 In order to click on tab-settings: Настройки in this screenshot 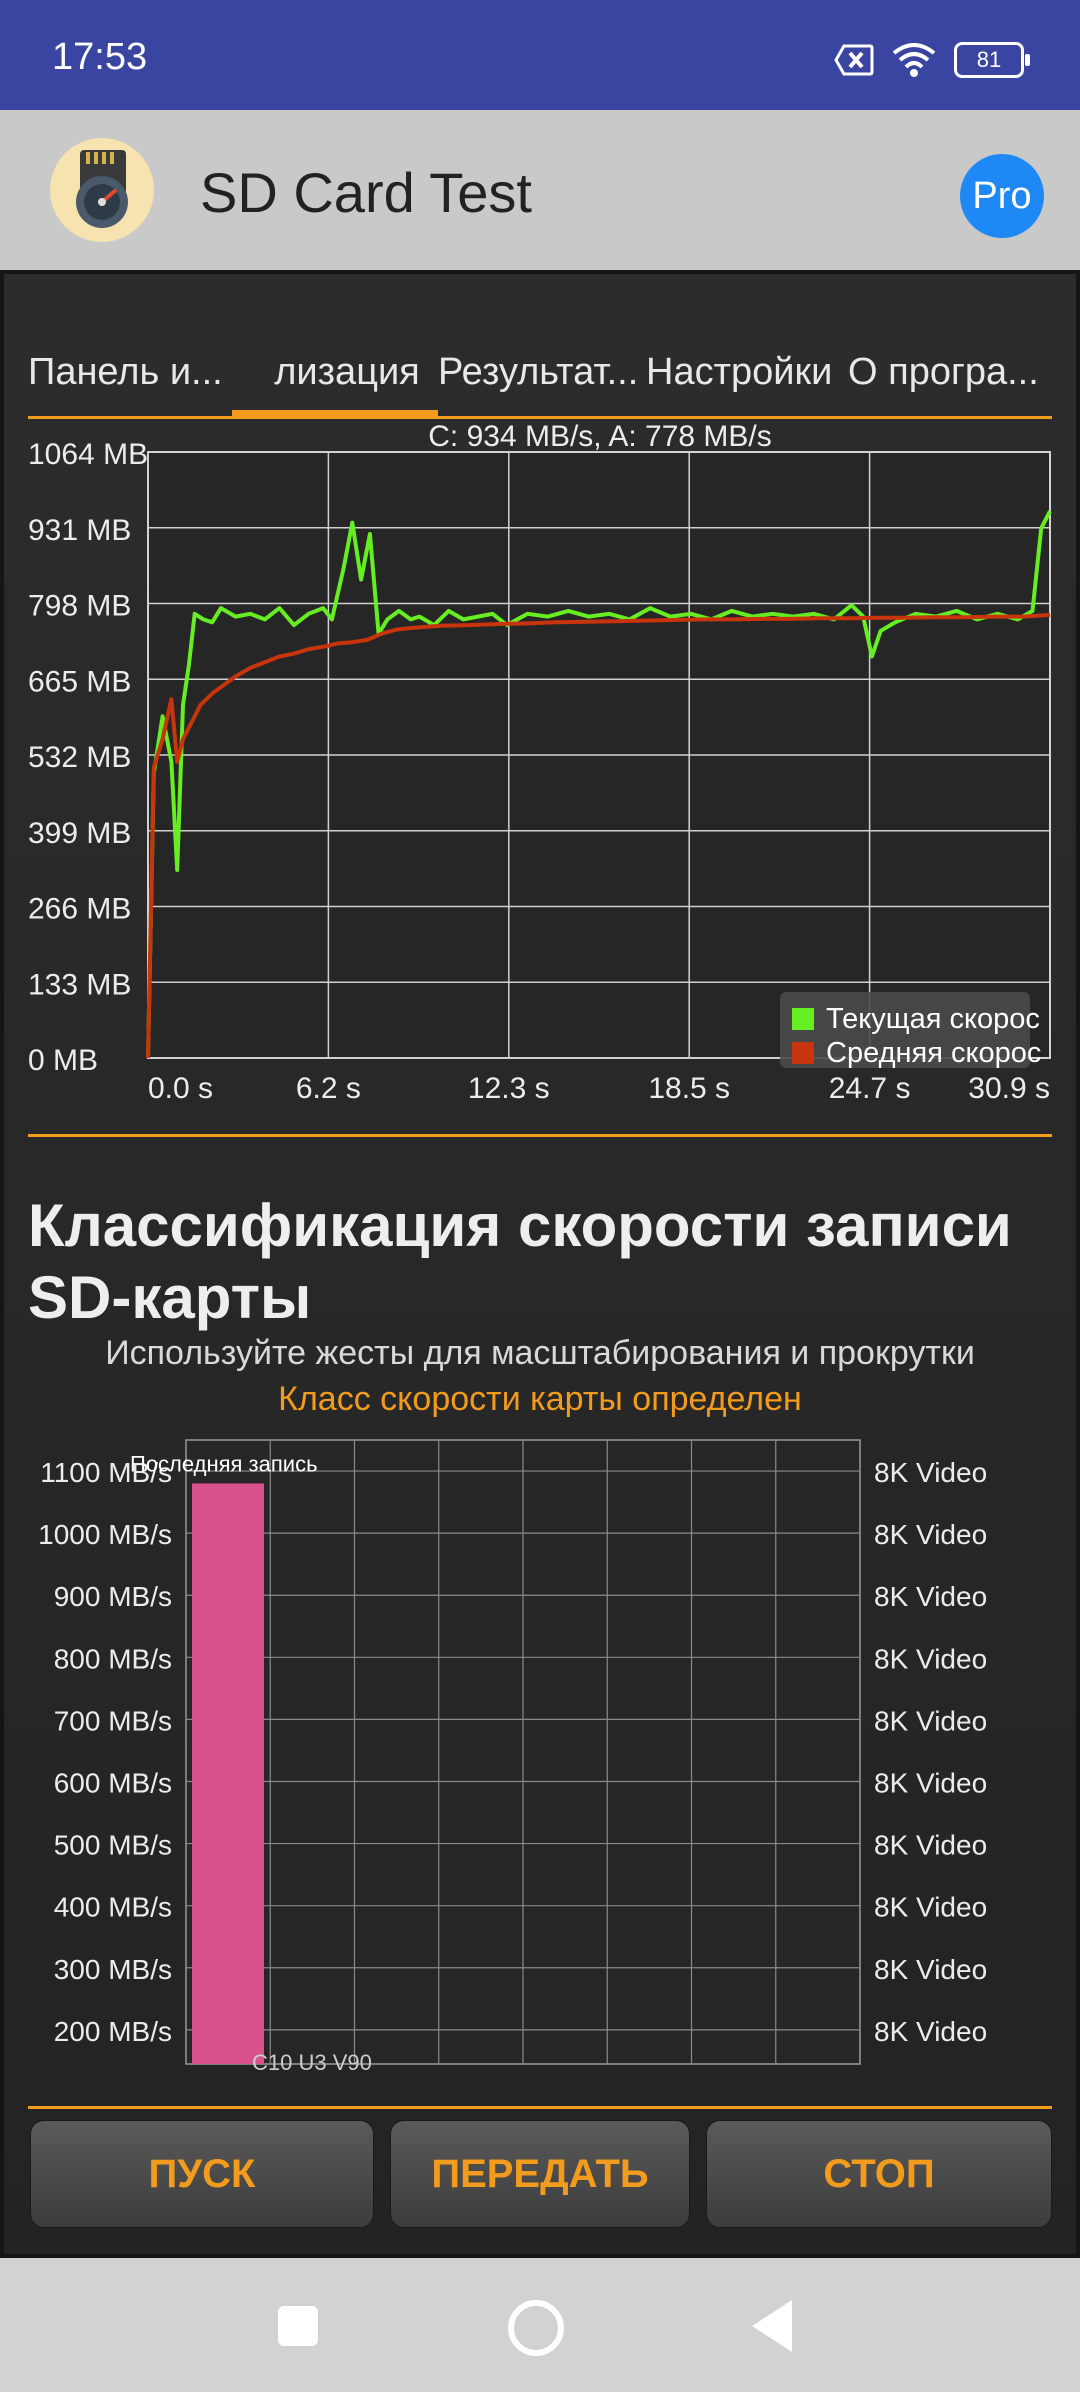, I will do `click(739, 372)`.